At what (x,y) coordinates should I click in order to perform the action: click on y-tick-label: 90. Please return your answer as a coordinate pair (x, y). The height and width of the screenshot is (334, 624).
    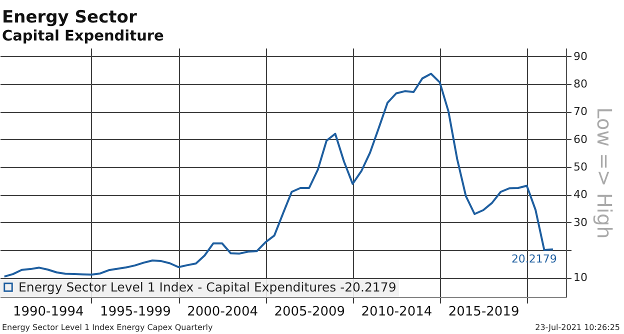
    Looking at the image, I should click on (581, 56).